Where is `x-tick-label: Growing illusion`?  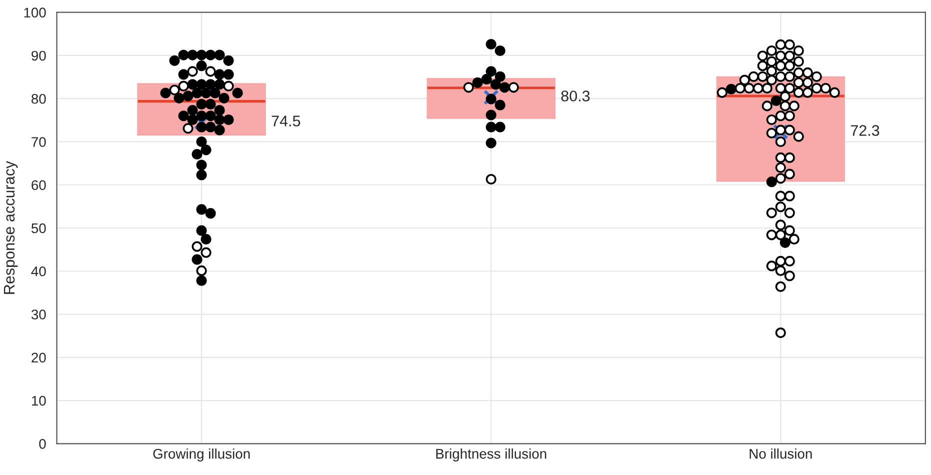 x-tick-label: Growing illusion is located at coordinates (201, 455).